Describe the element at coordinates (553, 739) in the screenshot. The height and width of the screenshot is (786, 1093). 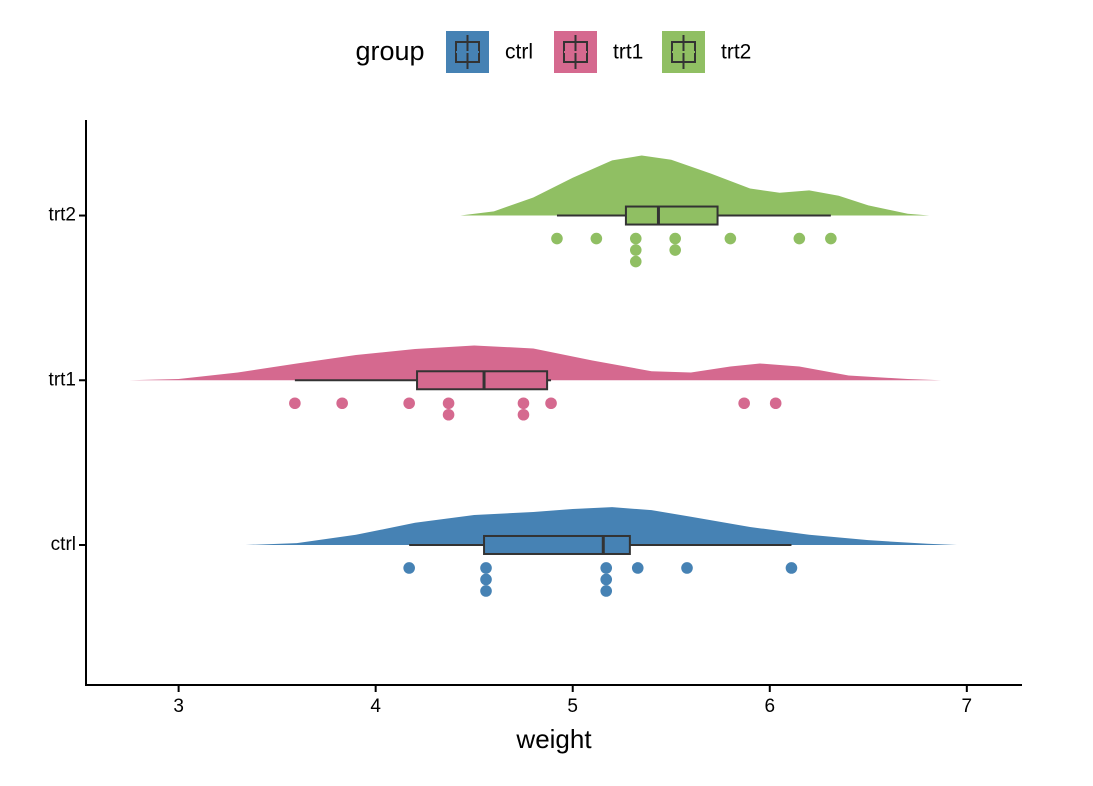
I see `x-axis-label: weight` at that location.